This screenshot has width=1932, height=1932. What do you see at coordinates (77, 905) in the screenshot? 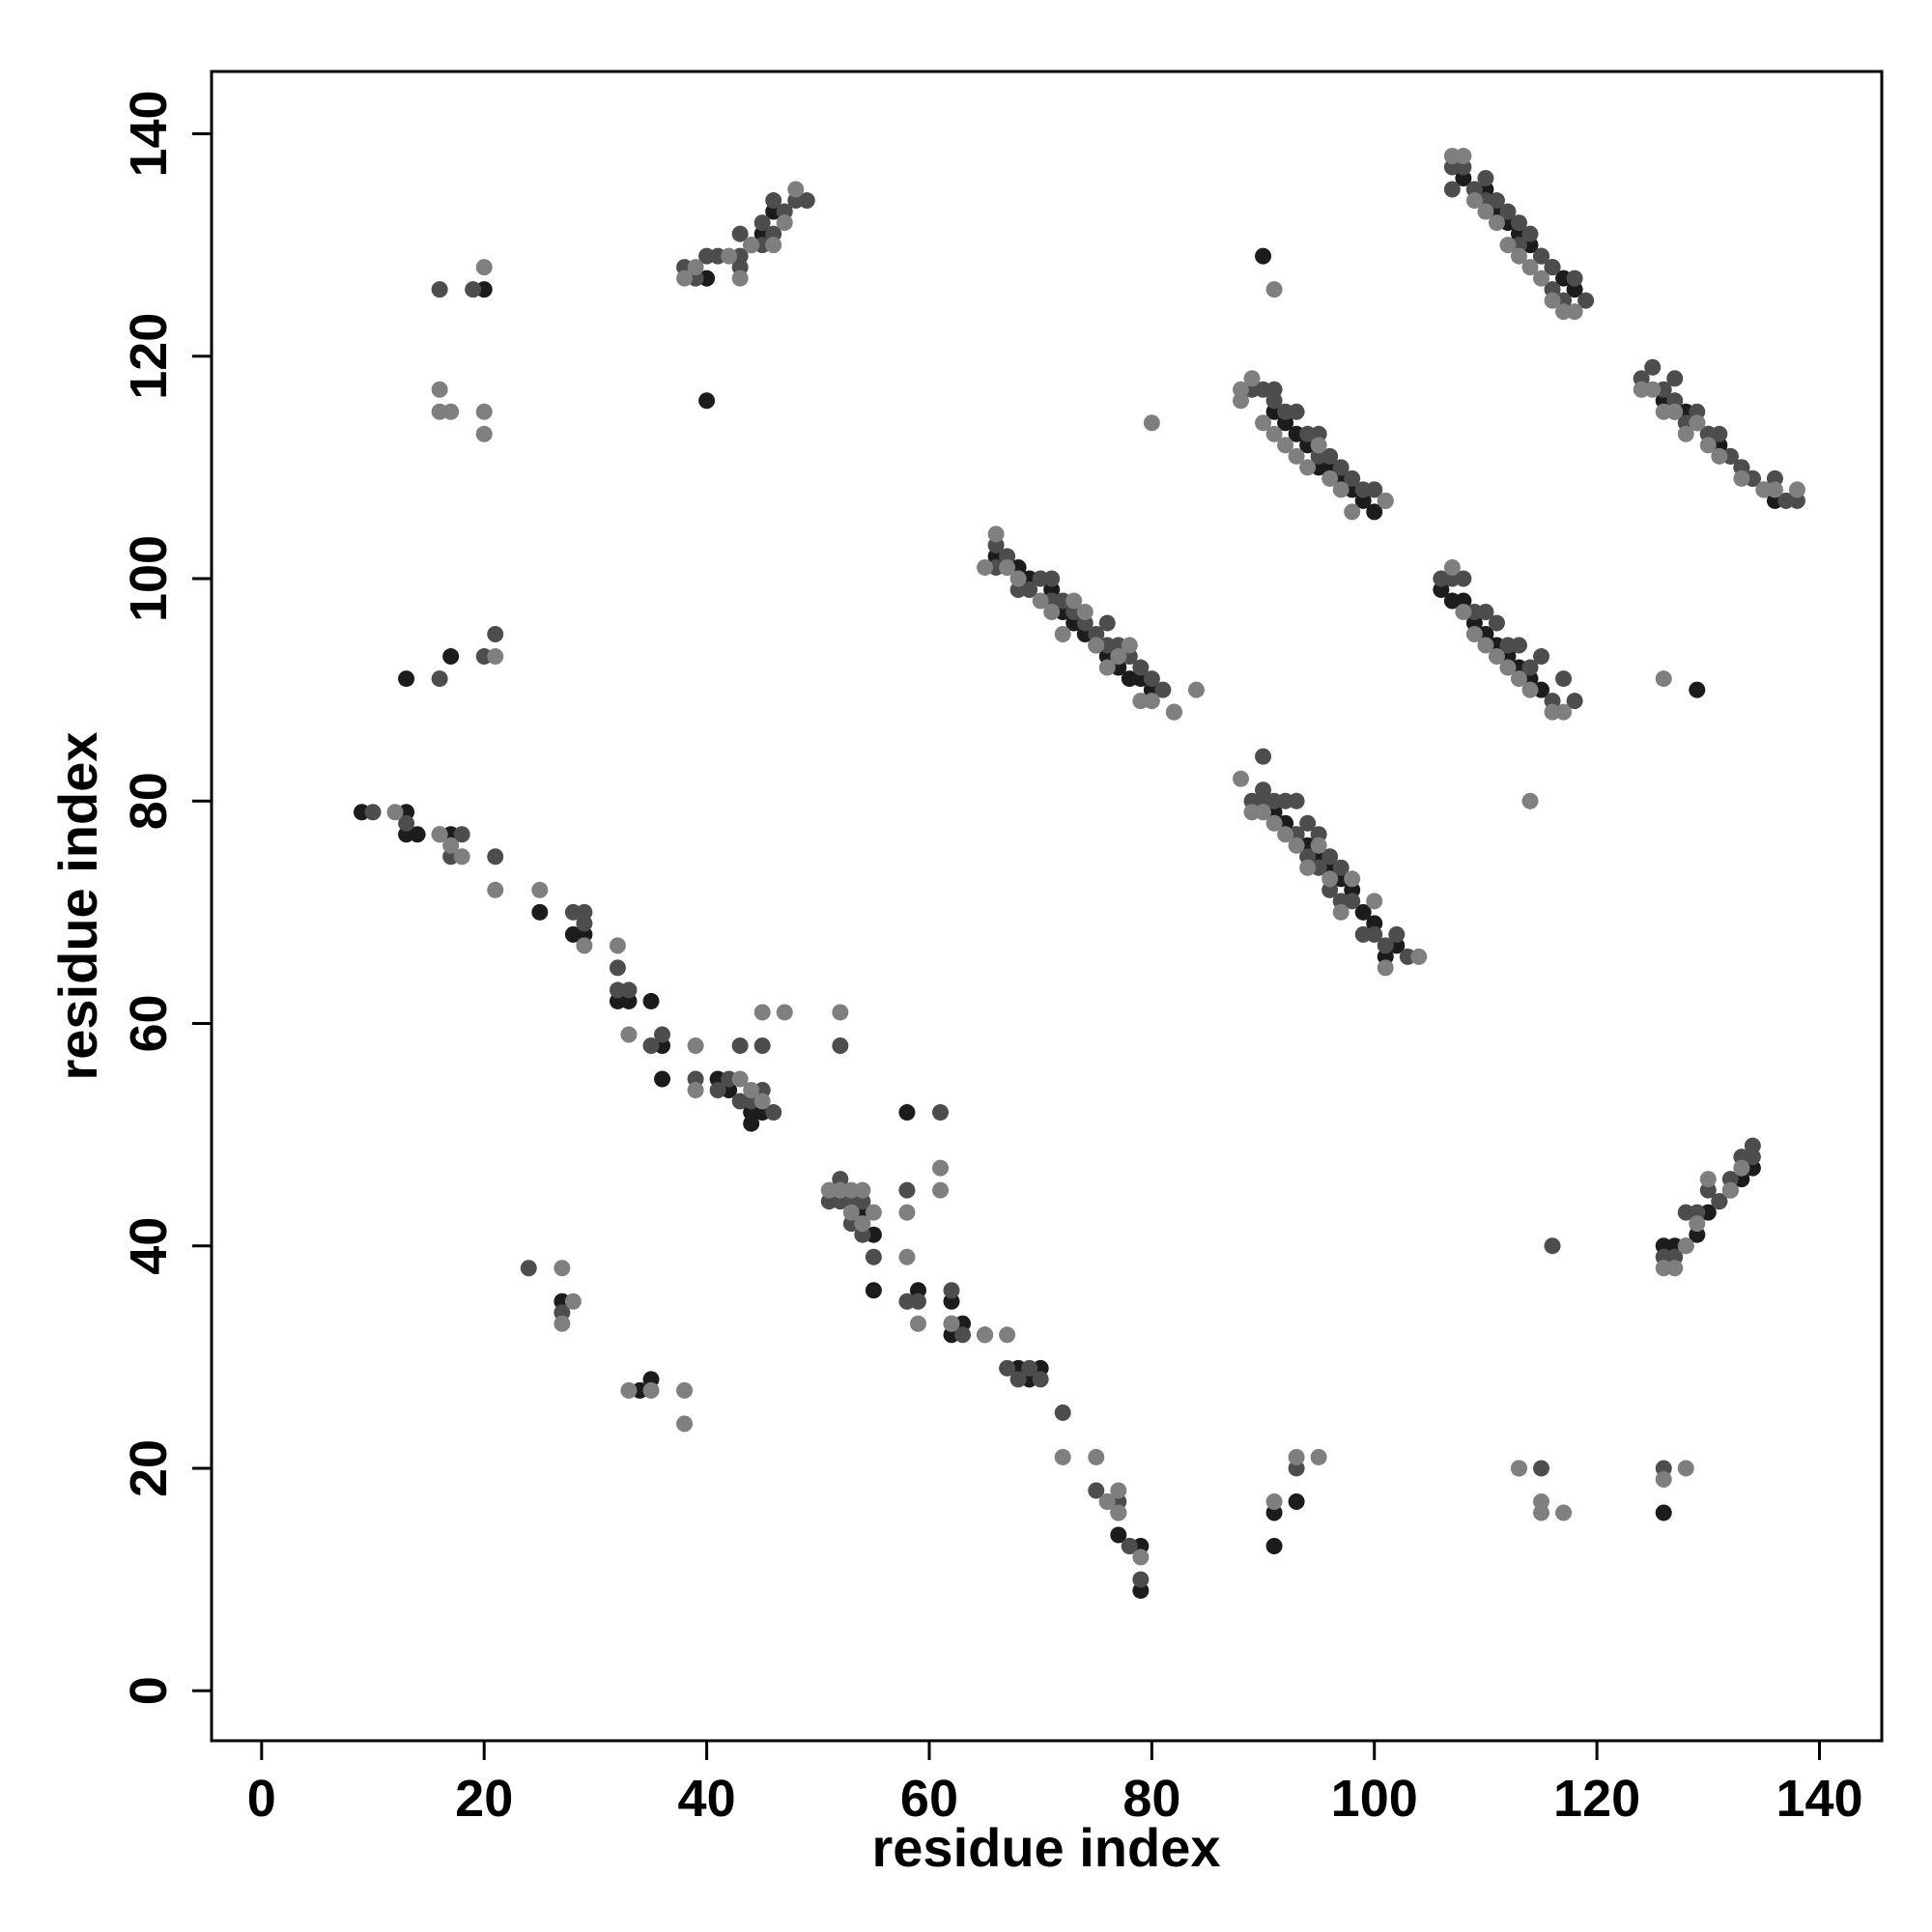
I see `y-axis-title: residue index` at bounding box center [77, 905].